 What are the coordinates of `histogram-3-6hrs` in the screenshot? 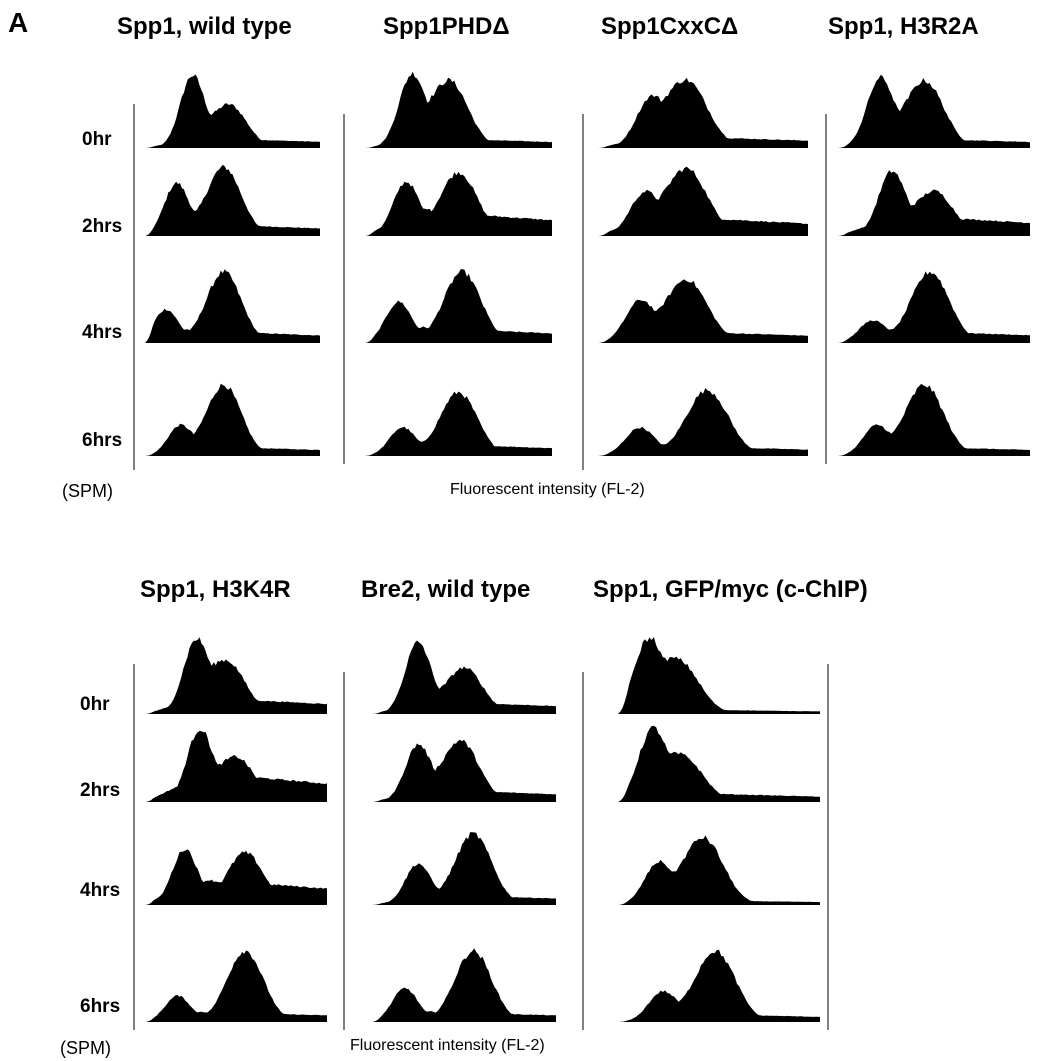 It's located at (703, 422).